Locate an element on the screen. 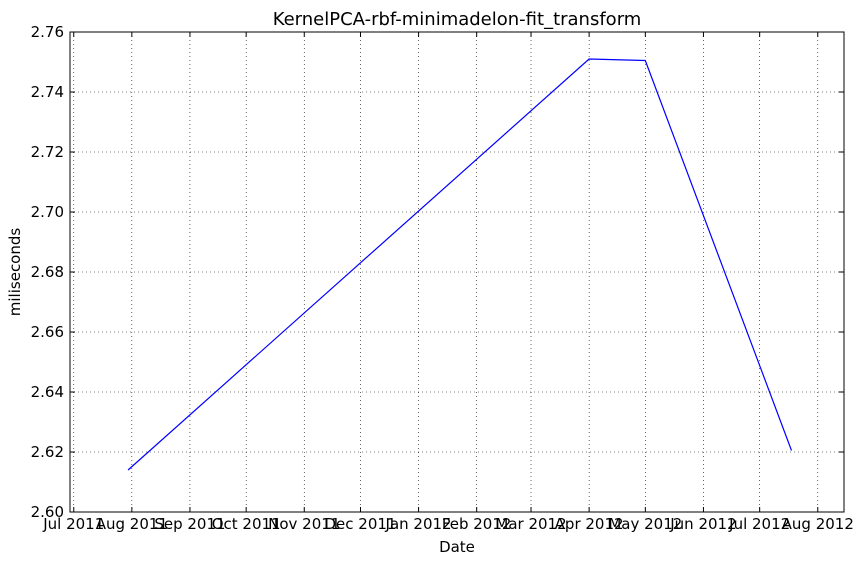  y-tick-label: 2.68 is located at coordinates (47, 272).